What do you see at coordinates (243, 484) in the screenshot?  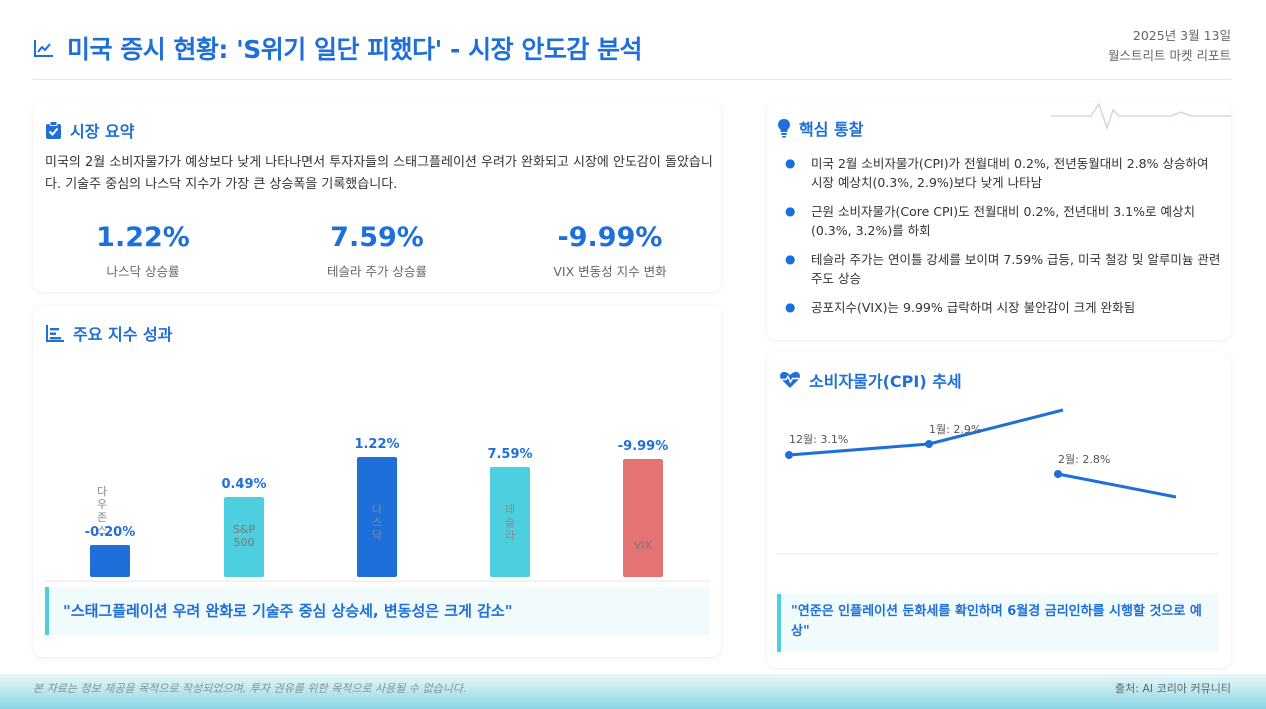 I see `bar-value-label: 0.49%` at bounding box center [243, 484].